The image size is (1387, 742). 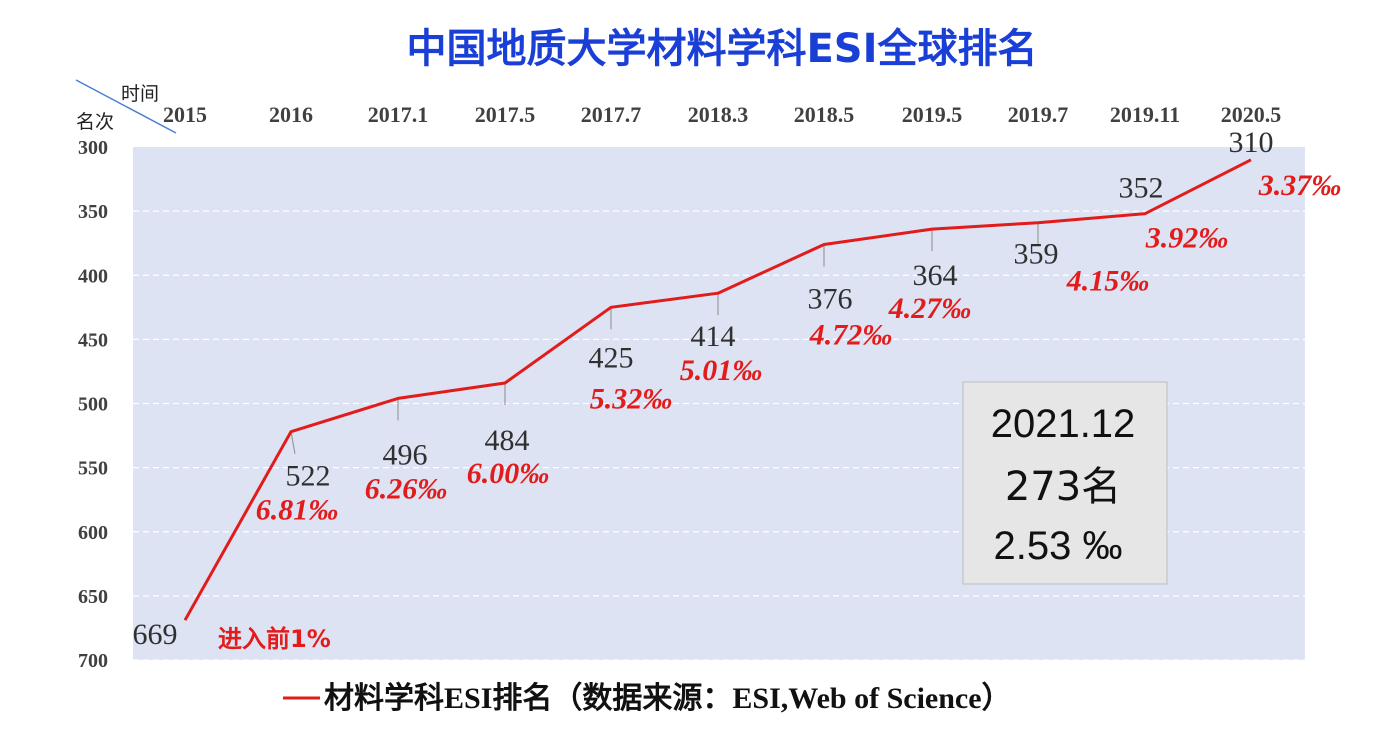 What do you see at coordinates (1300, 185) in the screenshot?
I see `percent-data-label: 3.37‰` at bounding box center [1300, 185].